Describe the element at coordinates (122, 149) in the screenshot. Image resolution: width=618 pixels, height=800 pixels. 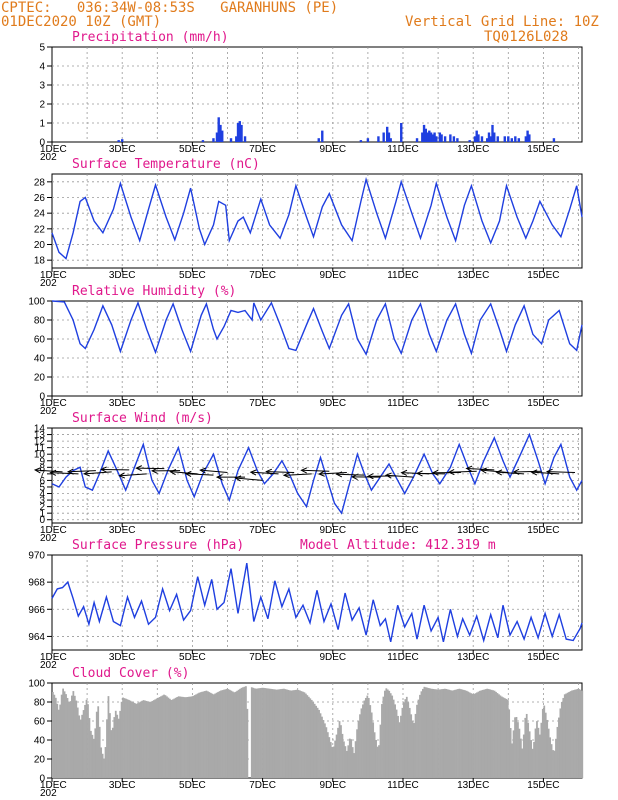
I see `x-tick-label: 3DEC` at that location.